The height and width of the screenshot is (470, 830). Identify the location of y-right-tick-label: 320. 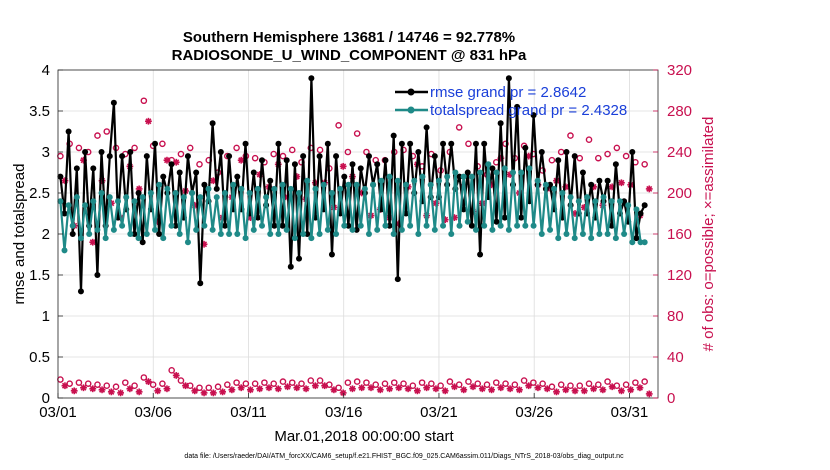
(679, 70).